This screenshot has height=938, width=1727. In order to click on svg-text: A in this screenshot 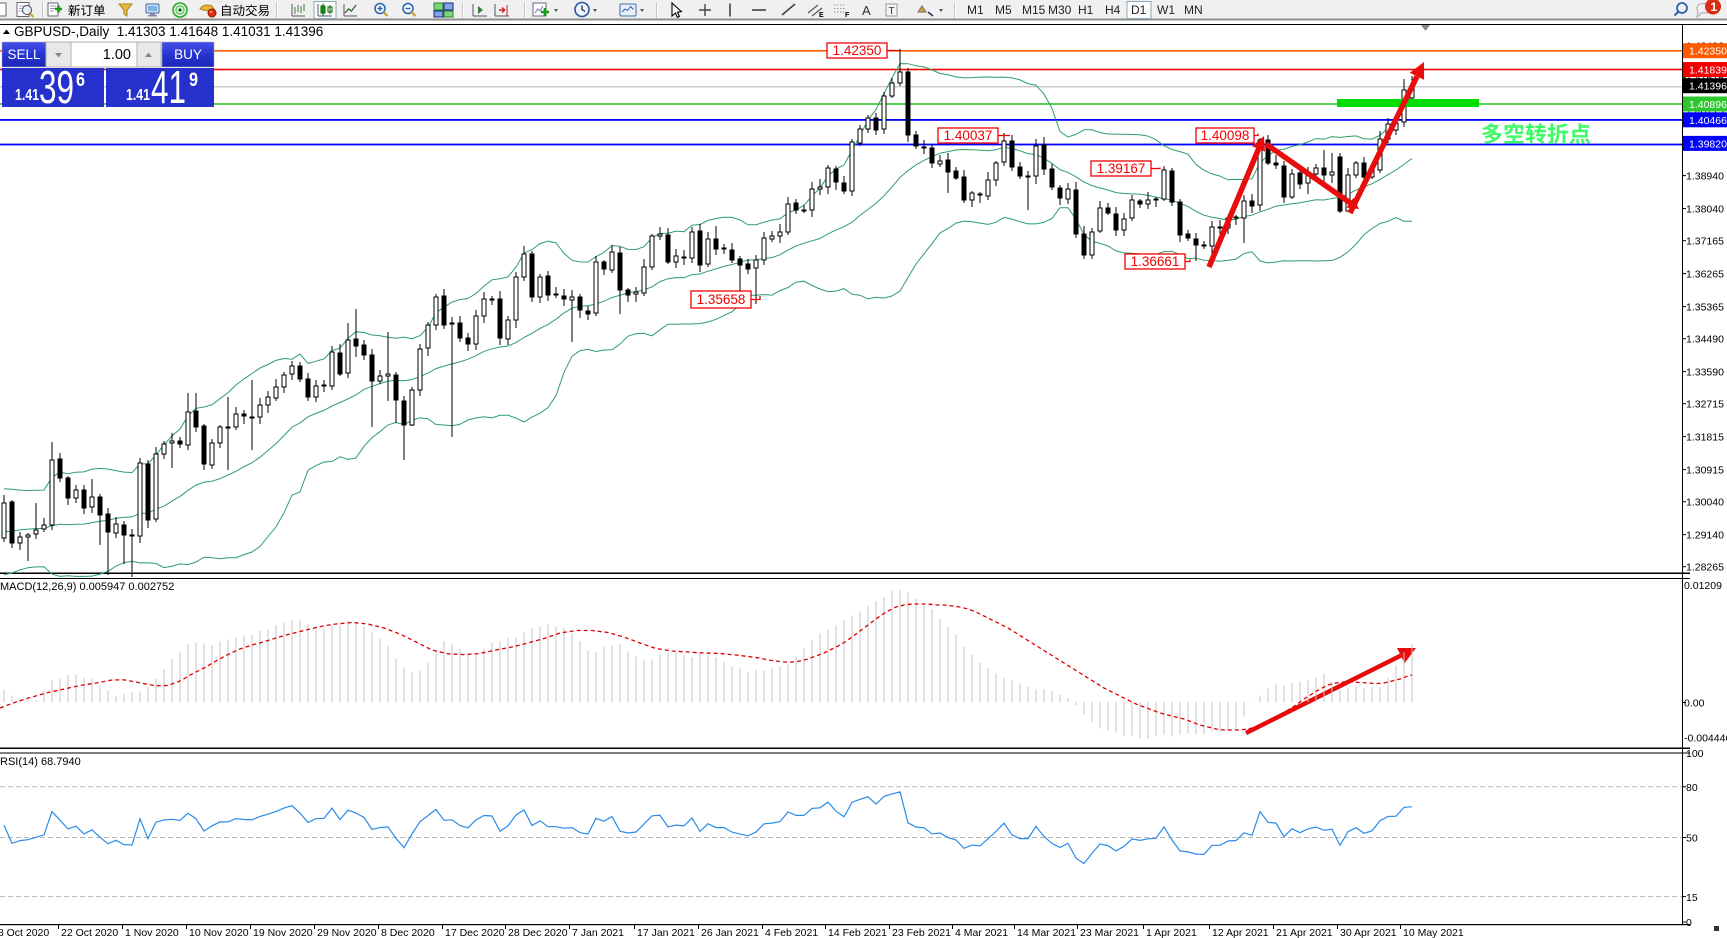, I will do `click(866, 10)`.